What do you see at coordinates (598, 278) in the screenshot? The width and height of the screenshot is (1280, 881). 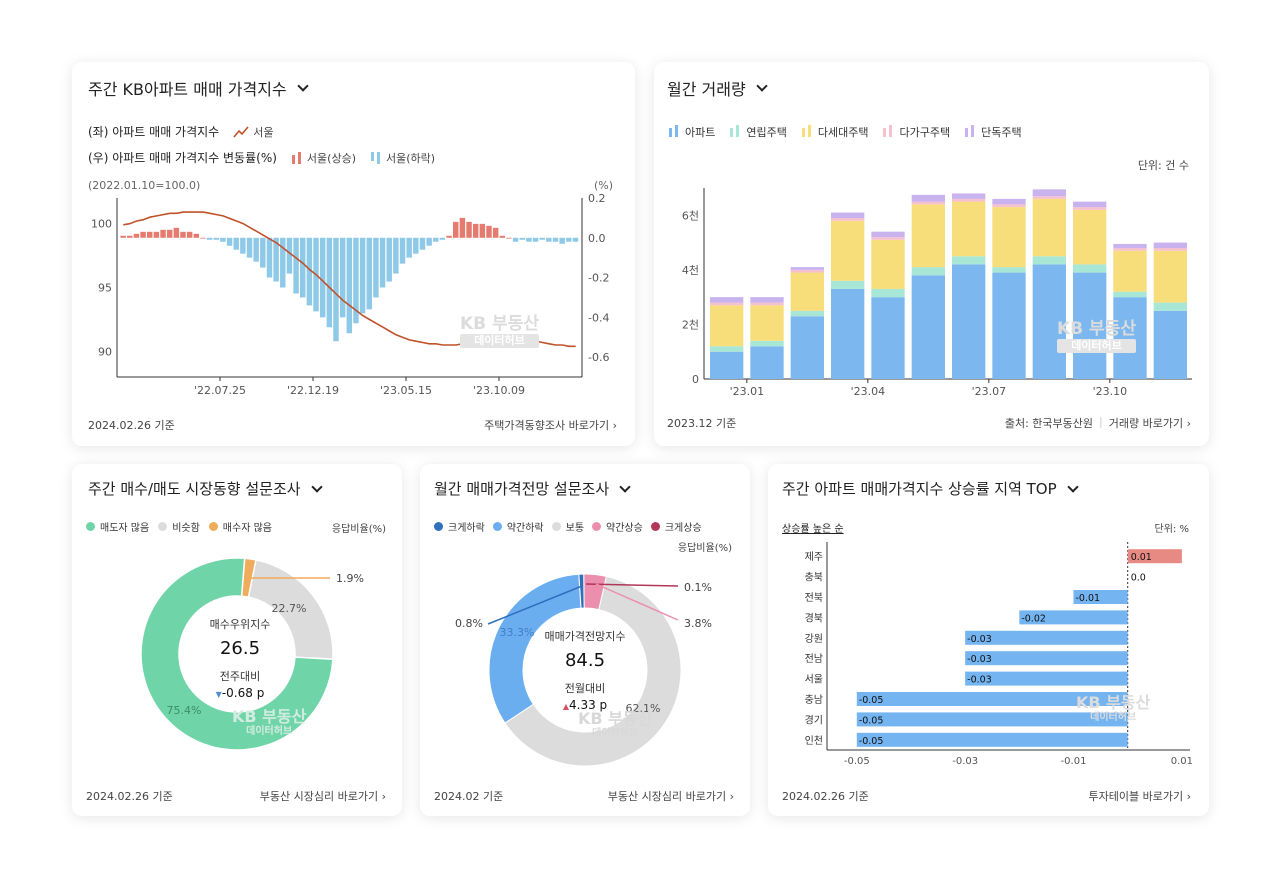 I see `y-tick-label-right: -0.2` at bounding box center [598, 278].